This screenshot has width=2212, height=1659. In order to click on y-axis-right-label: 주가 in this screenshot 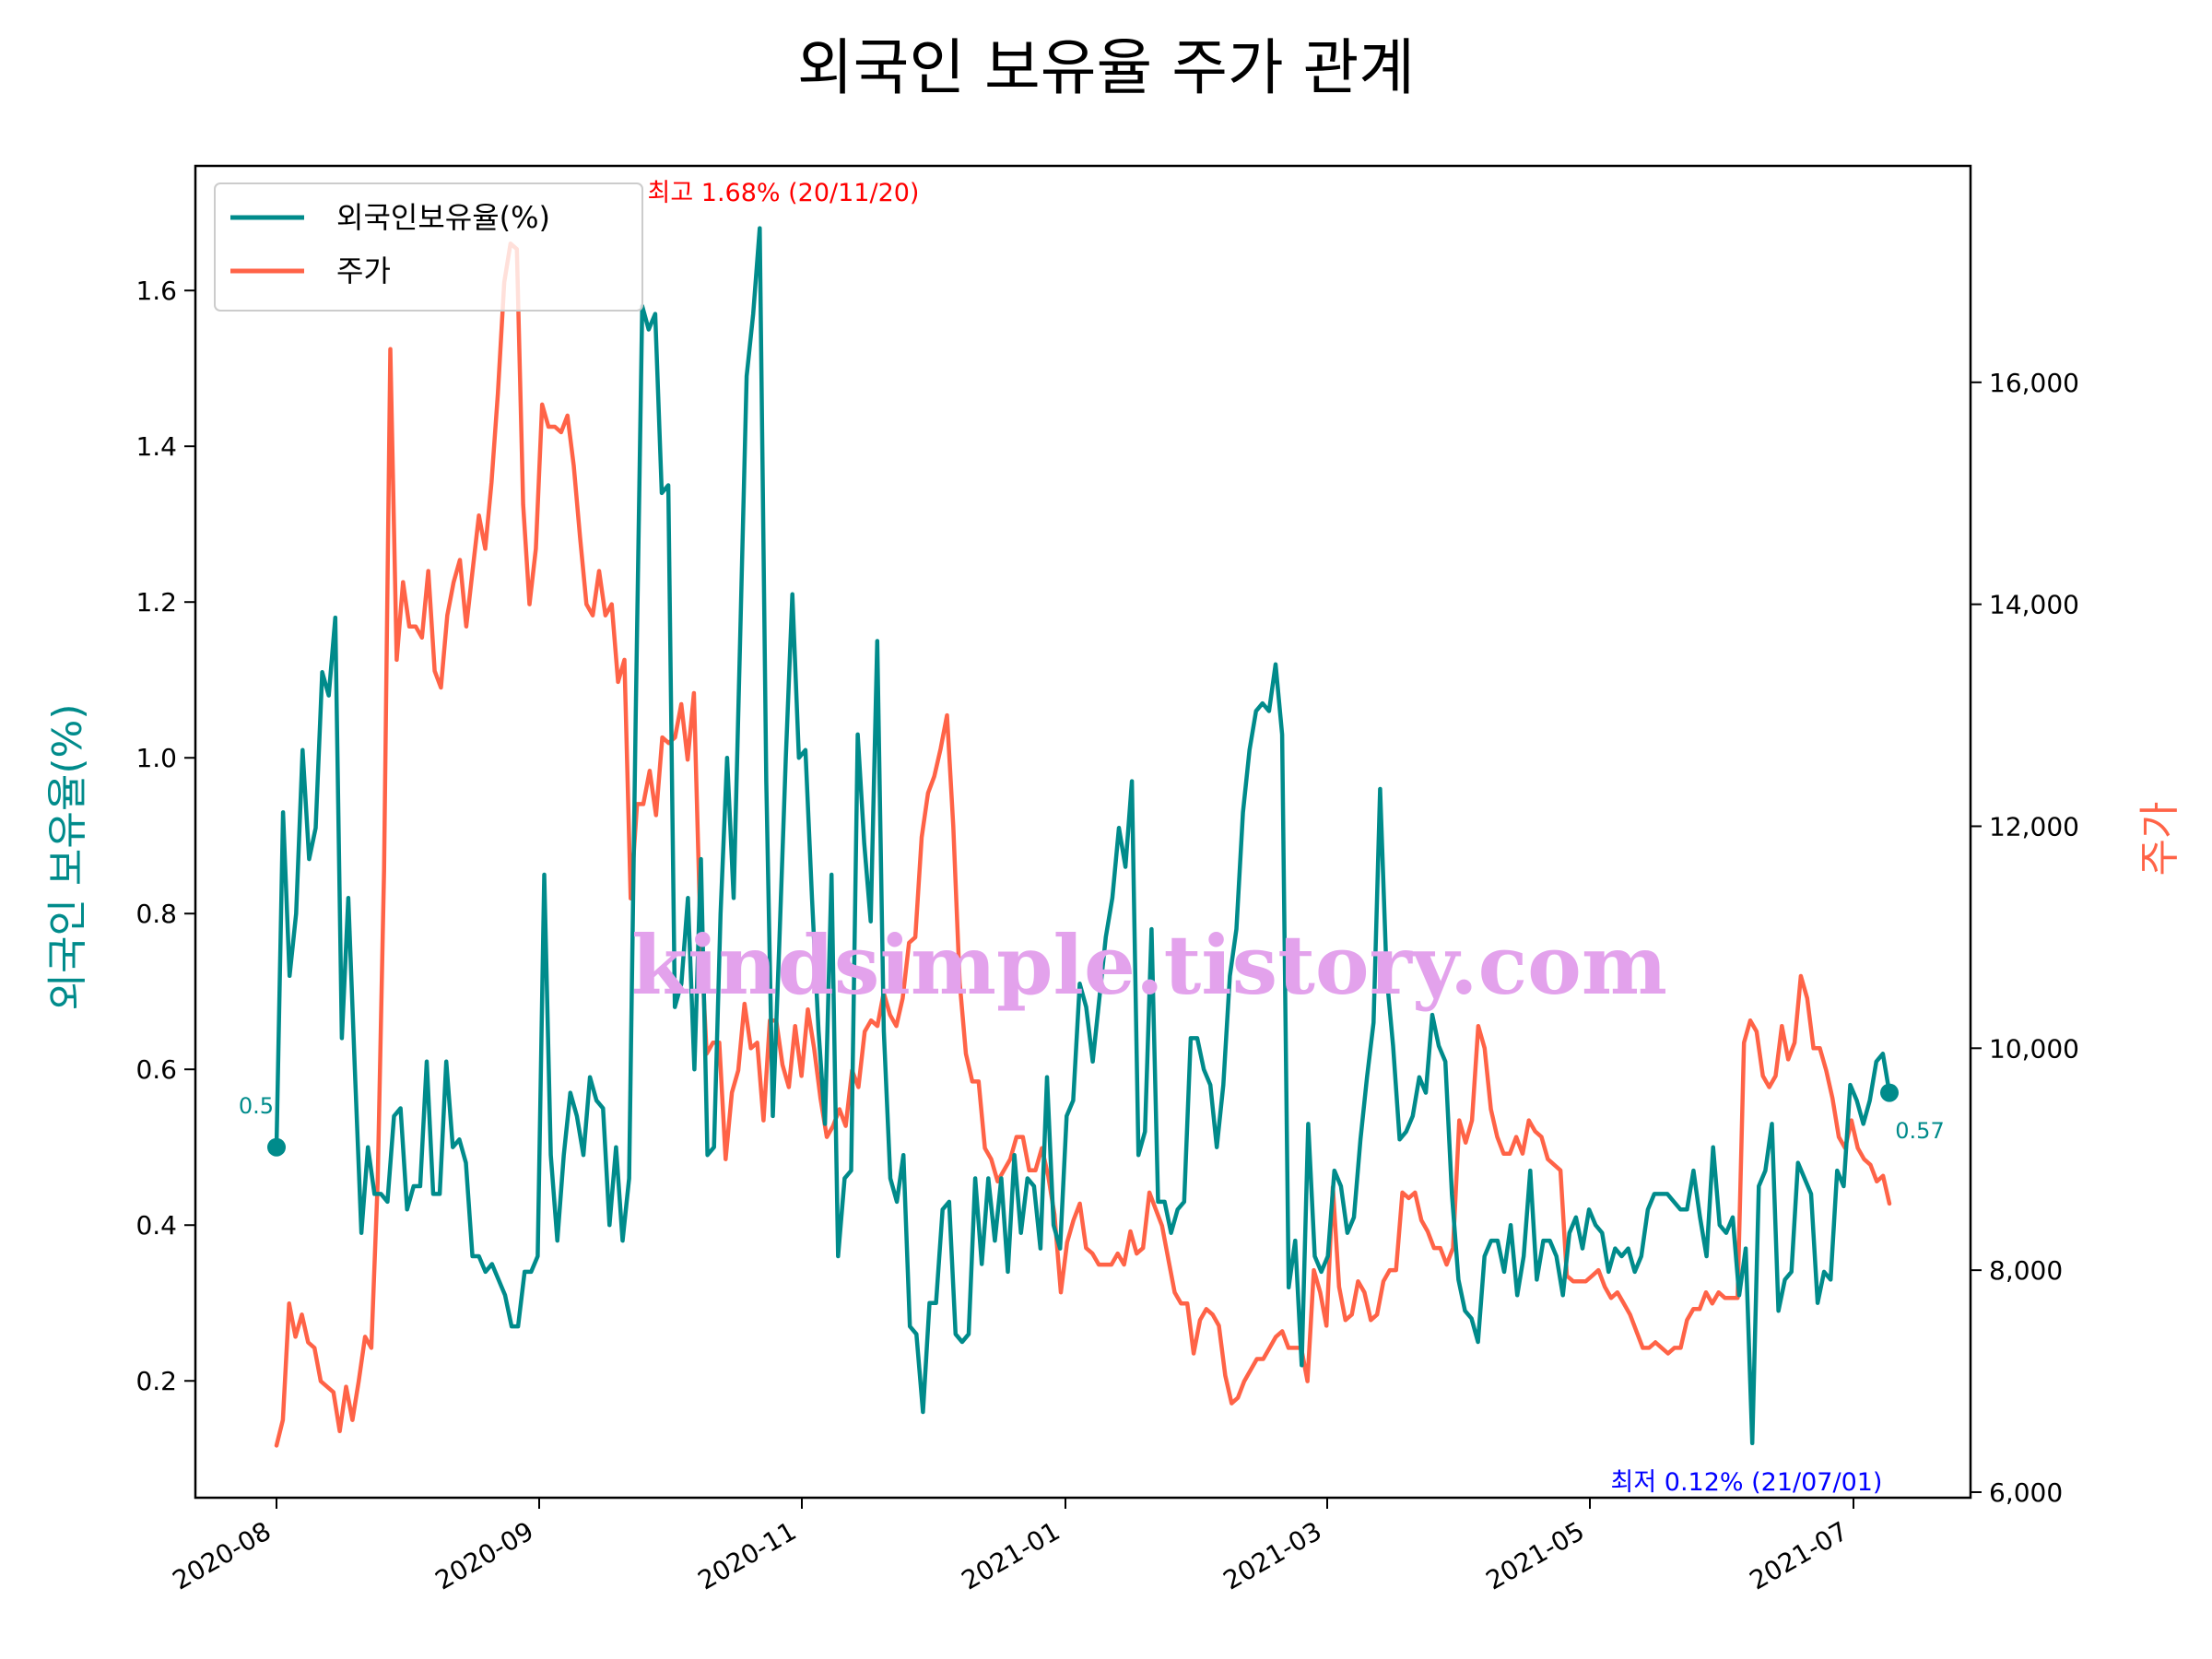, I will do `click(2159, 839)`.